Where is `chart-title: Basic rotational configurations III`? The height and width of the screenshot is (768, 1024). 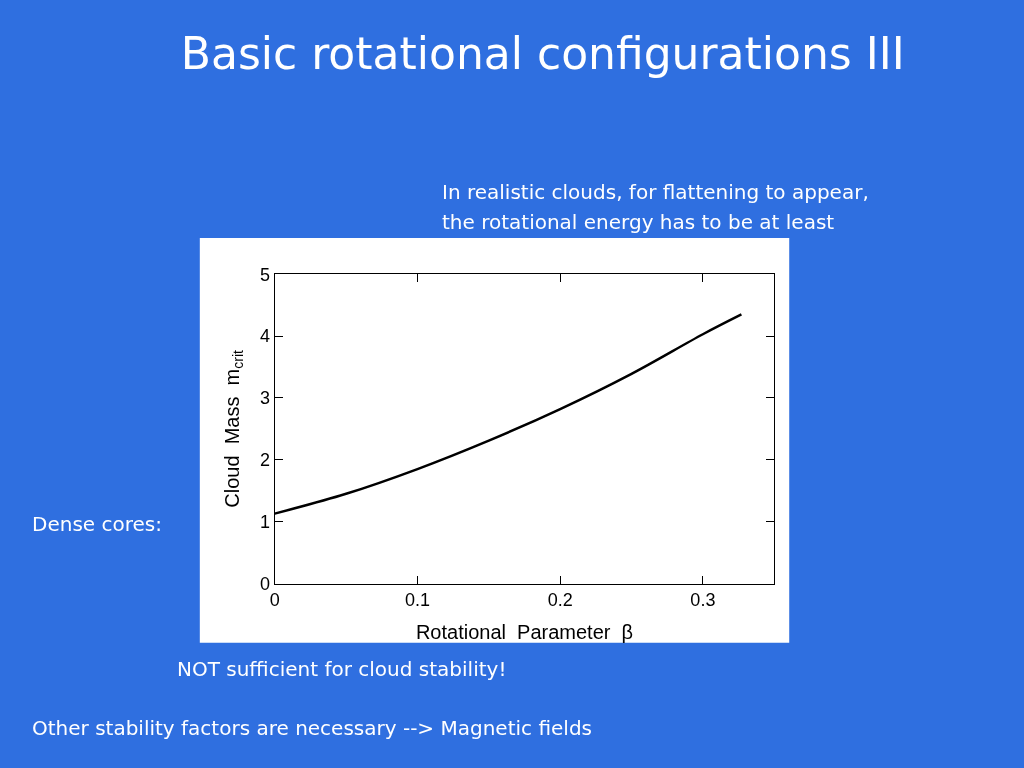 chart-title: Basic rotational configurations III is located at coordinates (542, 54).